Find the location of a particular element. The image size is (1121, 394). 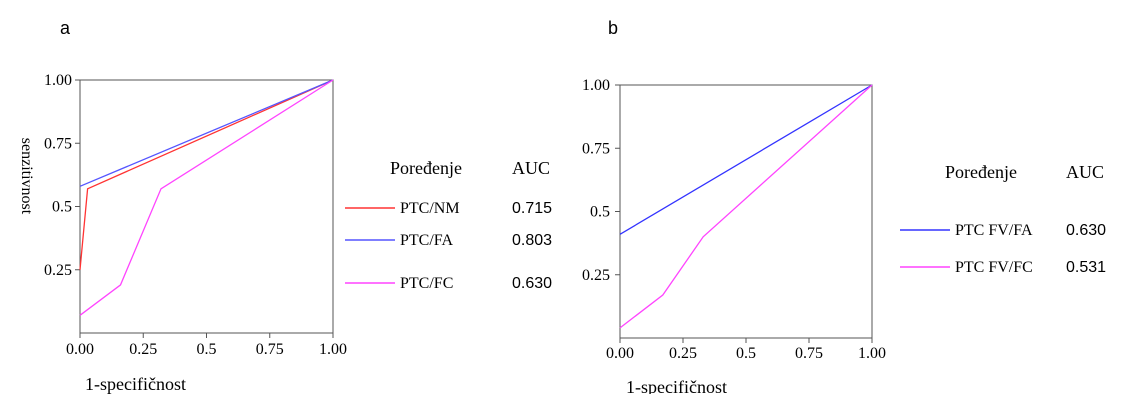

panel-a-xtick-label: 0.25 is located at coordinates (143, 349).